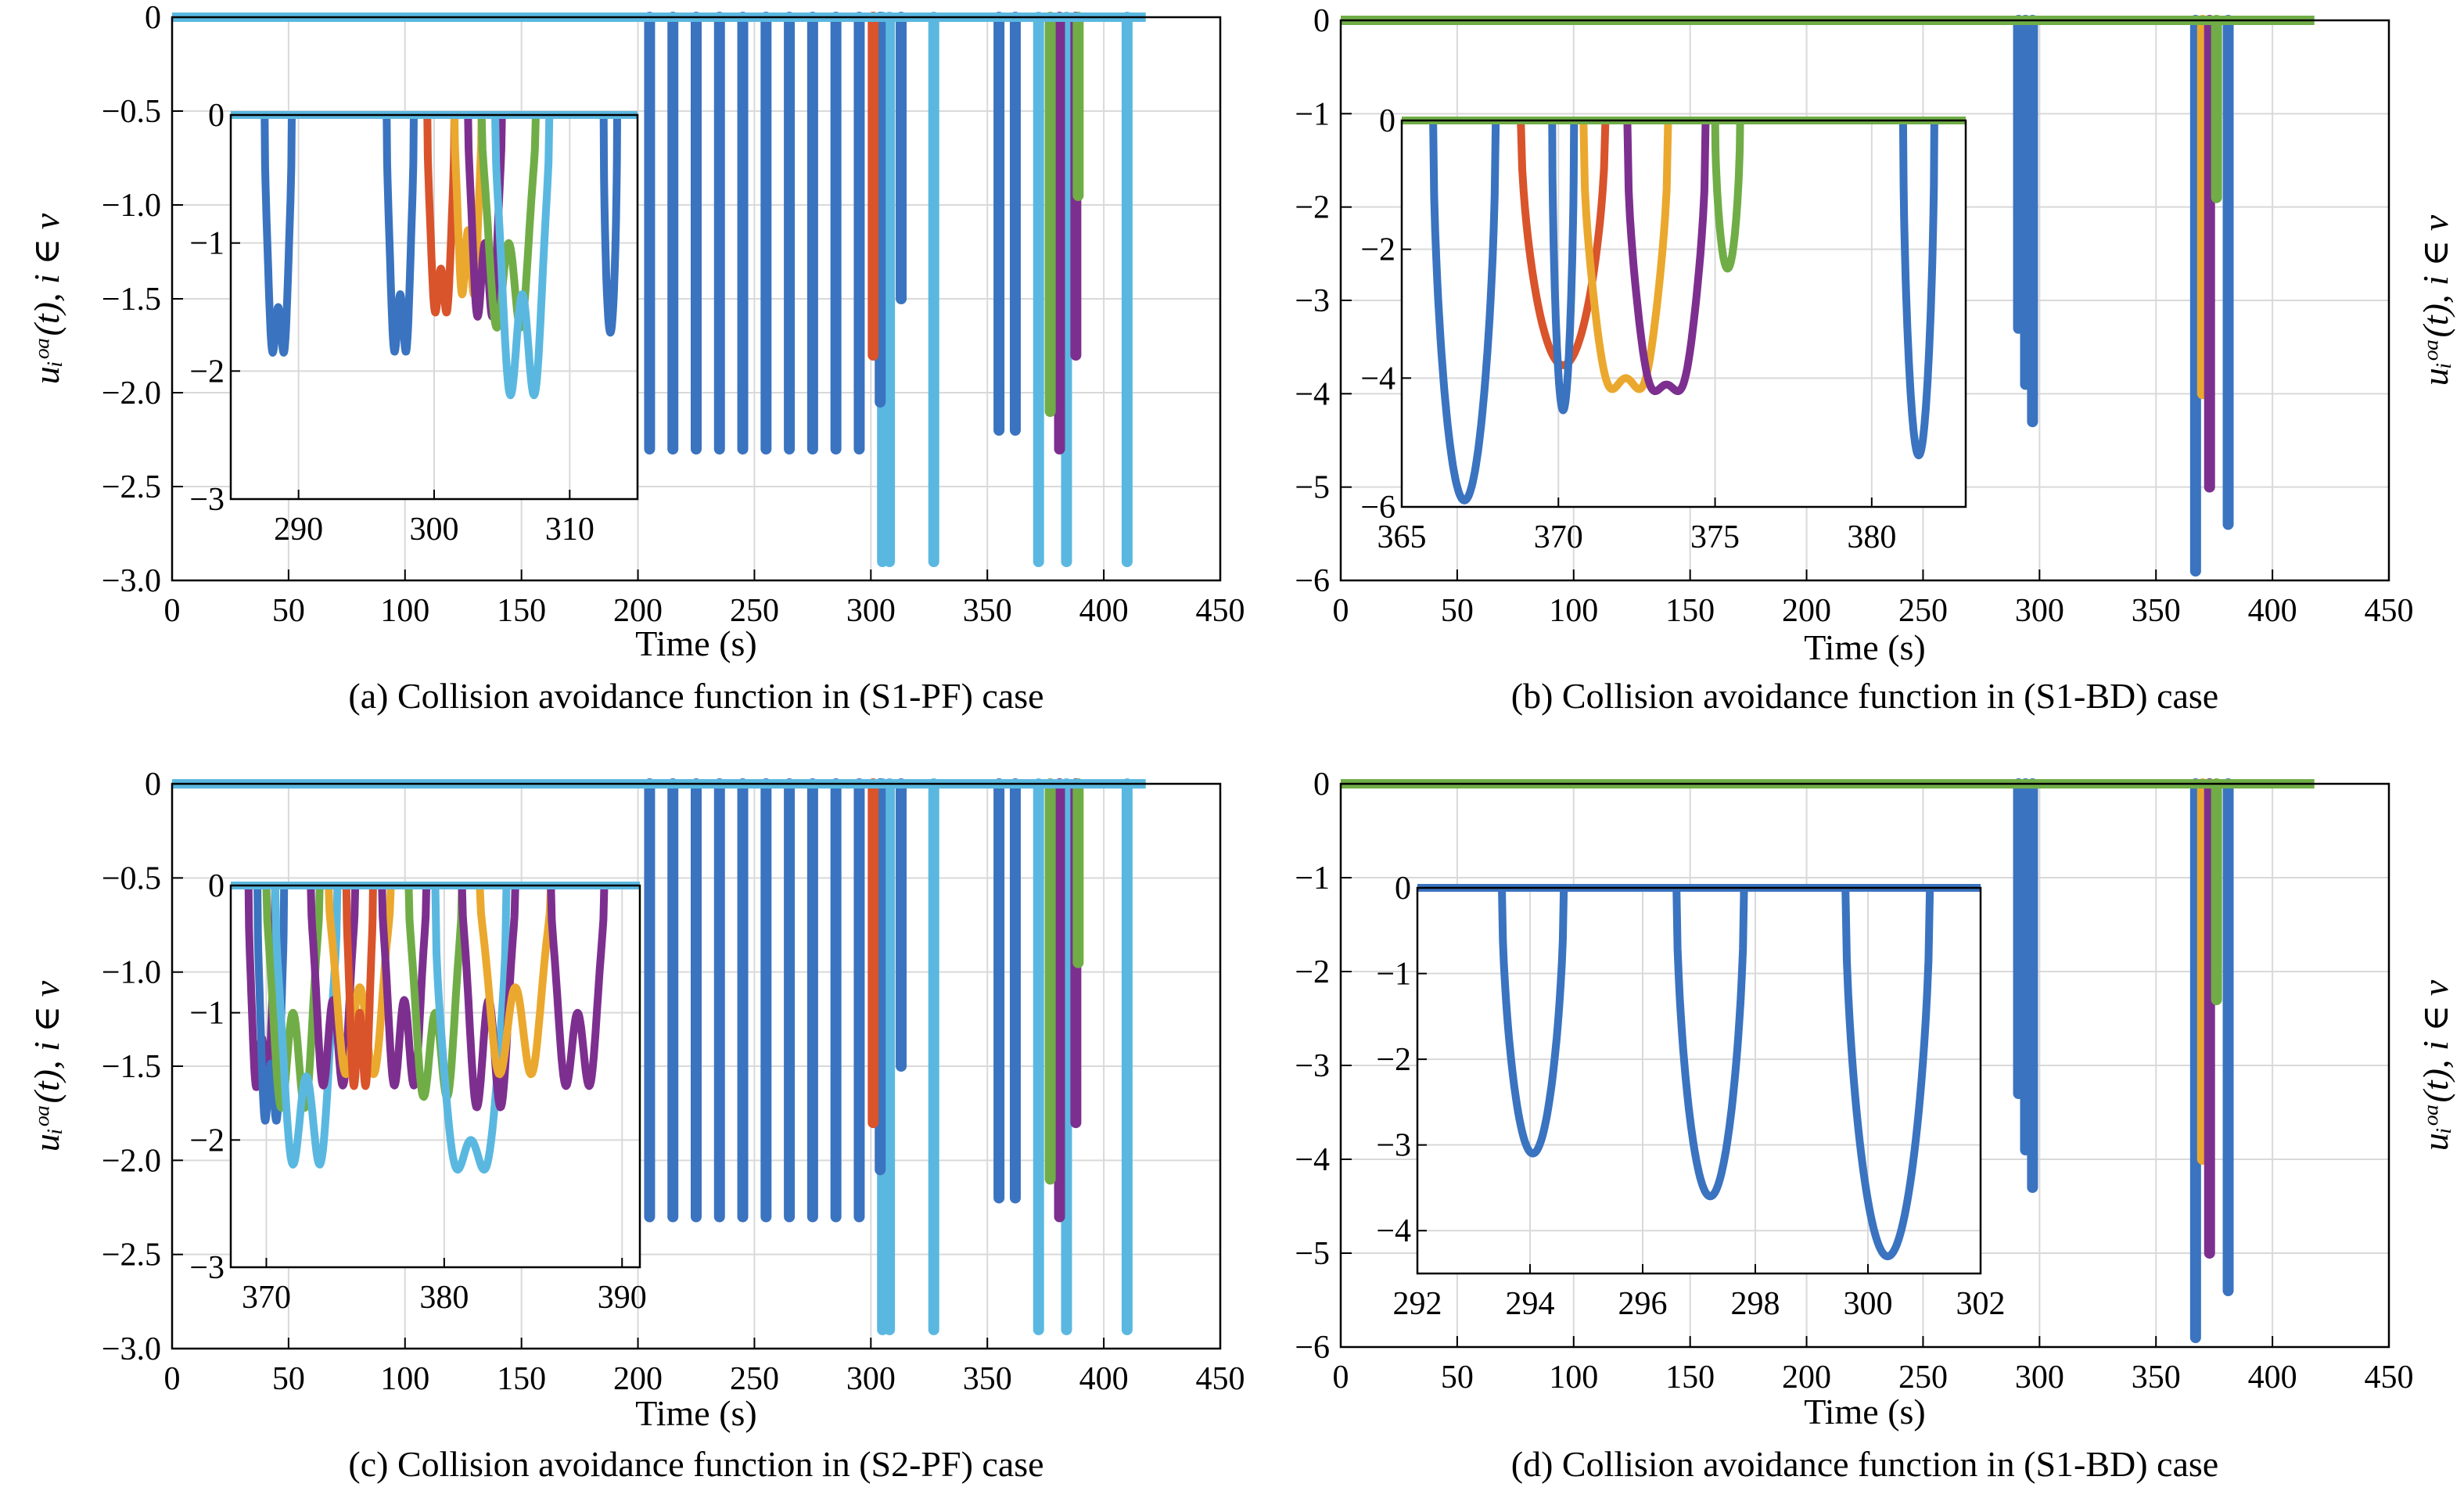  I want to click on y-tick-label: −2.5, so click(131, 1255).